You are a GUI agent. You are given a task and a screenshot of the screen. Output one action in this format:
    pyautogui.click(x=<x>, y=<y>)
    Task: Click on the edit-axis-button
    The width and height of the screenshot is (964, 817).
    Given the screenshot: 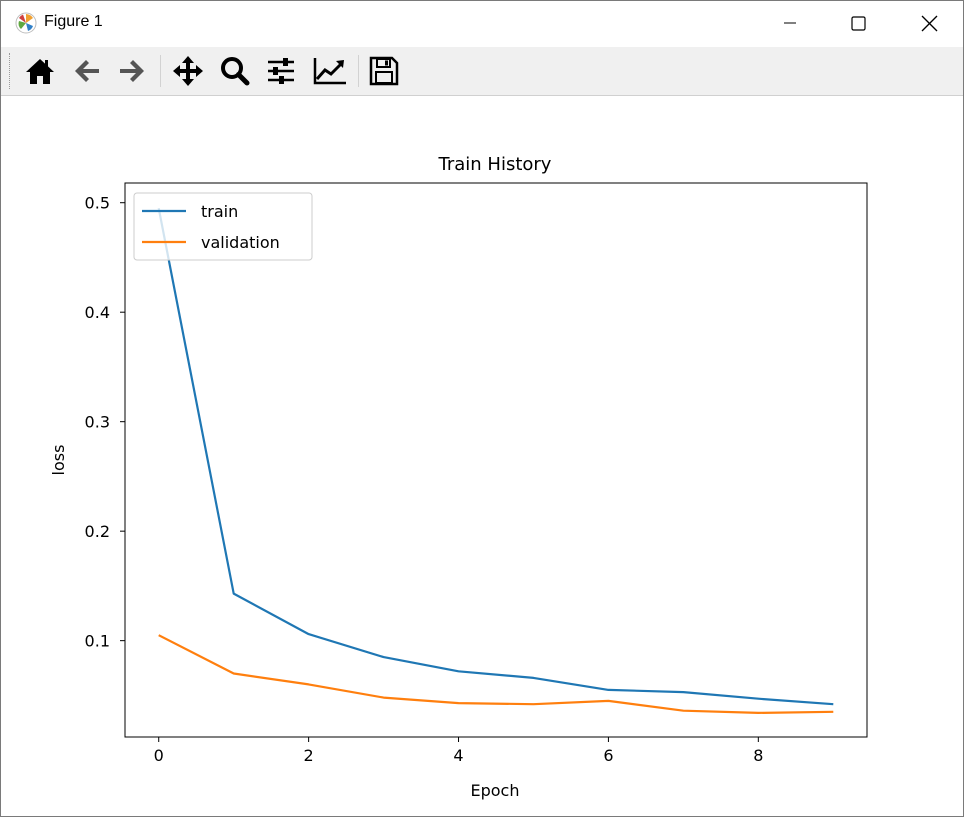 What is the action you would take?
    pyautogui.click(x=328, y=71)
    